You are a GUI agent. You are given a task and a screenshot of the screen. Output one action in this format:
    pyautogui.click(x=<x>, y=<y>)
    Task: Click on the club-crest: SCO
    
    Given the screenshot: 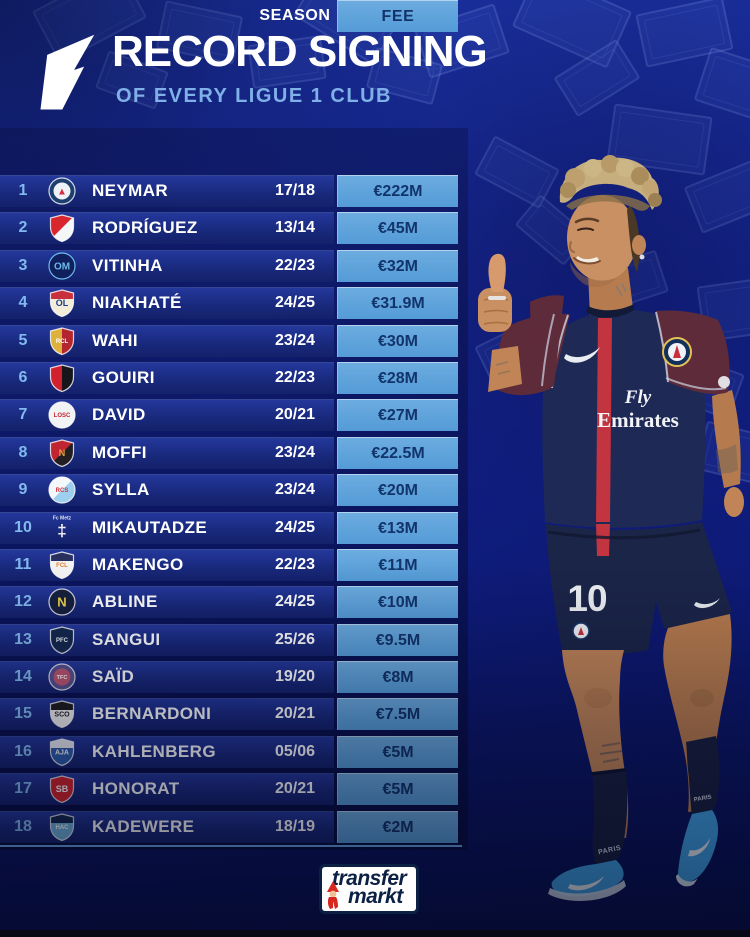 What is the action you would take?
    pyautogui.click(x=62, y=714)
    